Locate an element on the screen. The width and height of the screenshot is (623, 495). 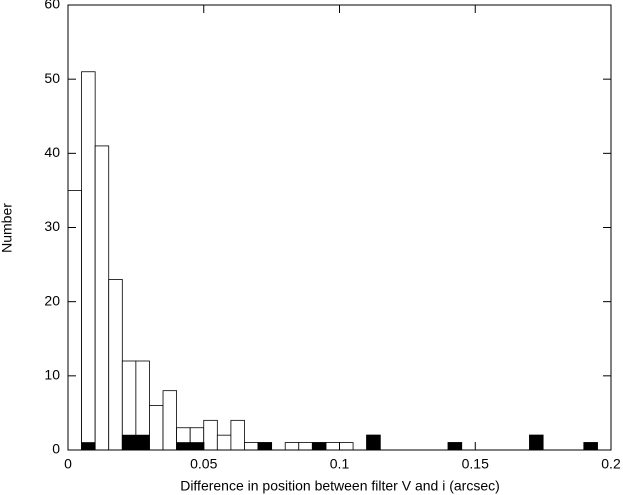
y-tick-label: 40 is located at coordinates (52, 152).